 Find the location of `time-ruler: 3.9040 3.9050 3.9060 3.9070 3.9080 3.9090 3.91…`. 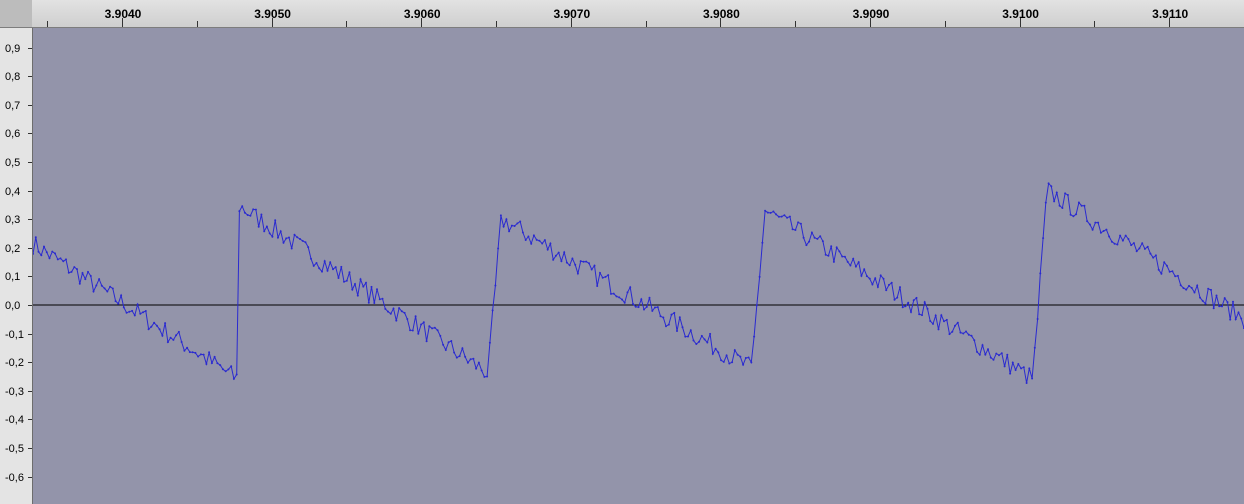

time-ruler: 3.9040 3.9050 3.9060 3.9070 3.9080 3.9090 3.91… is located at coordinates (622, 14).